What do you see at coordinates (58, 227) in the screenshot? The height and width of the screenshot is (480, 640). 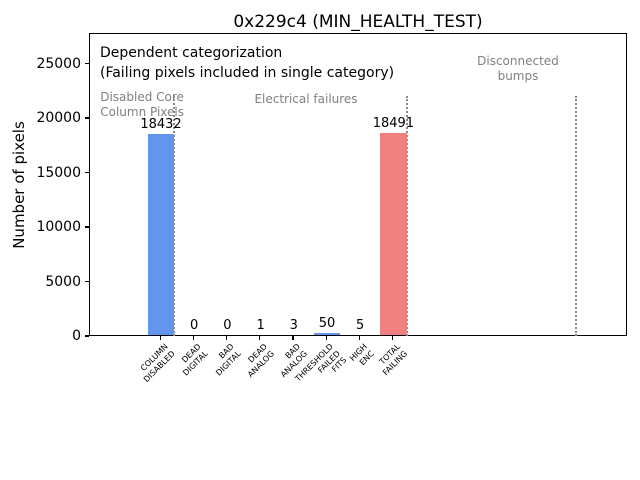 I see `y-tick-label: 10000` at bounding box center [58, 227].